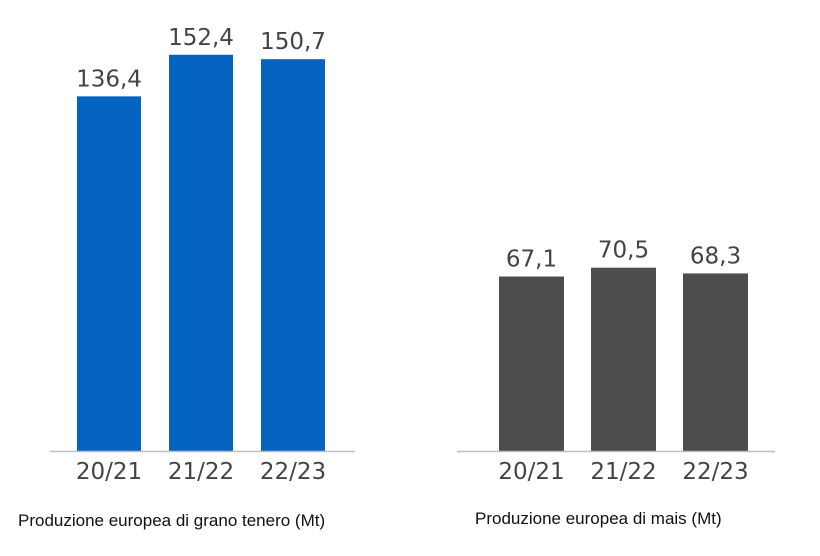  I want to click on chart-title-wheat: Produzione europea di grano tenero (Mt), so click(172, 520).